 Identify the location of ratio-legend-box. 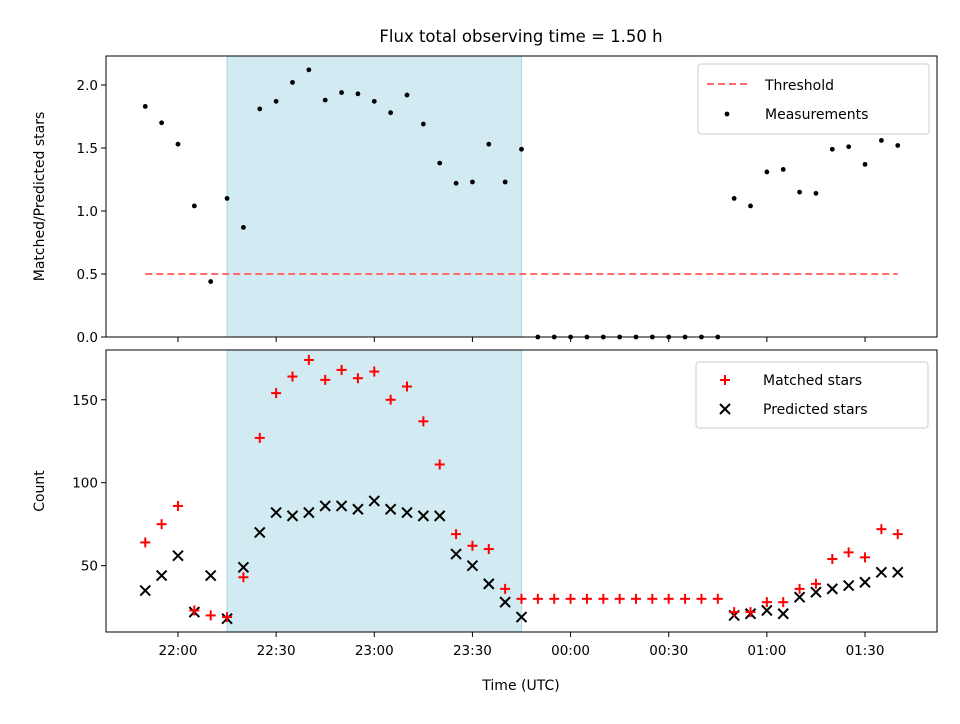
(813, 99).